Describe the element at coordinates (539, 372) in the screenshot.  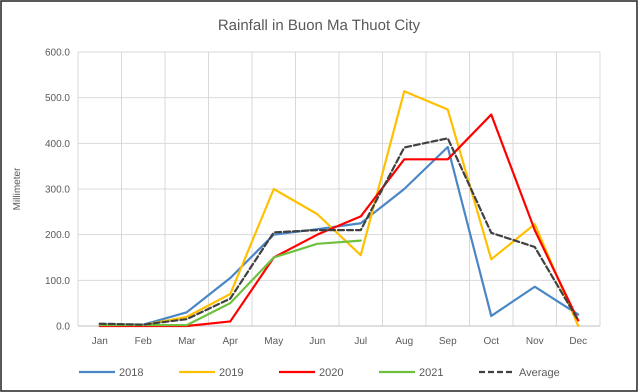
I see `legend-label: Average` at that location.